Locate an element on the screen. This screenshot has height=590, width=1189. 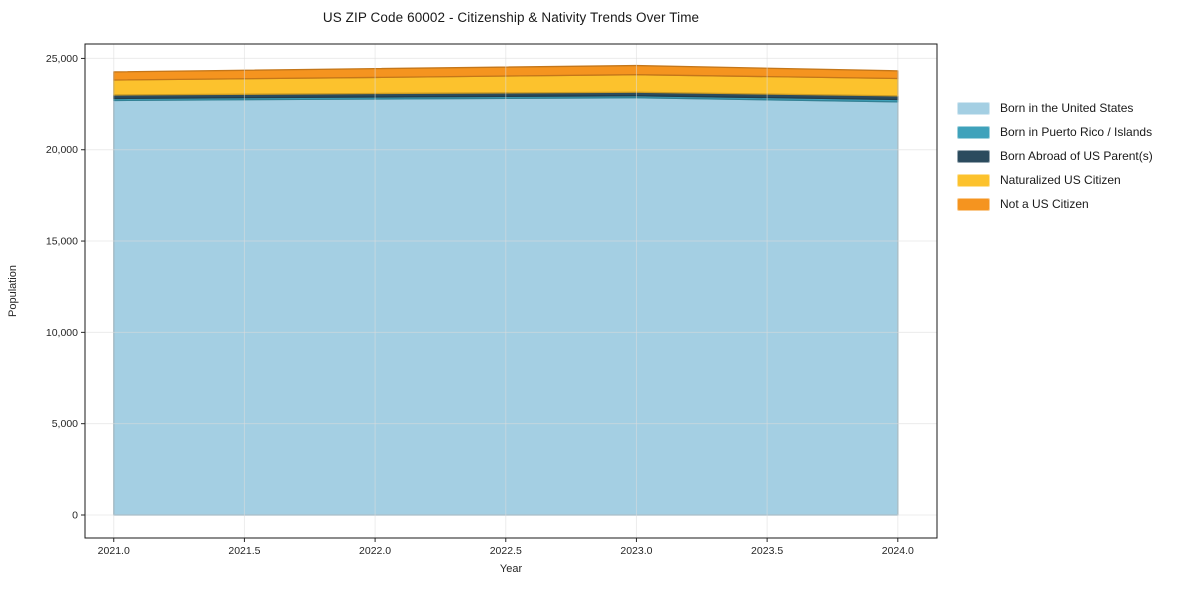
x-tick-label: 2021.5 is located at coordinates (244, 551).